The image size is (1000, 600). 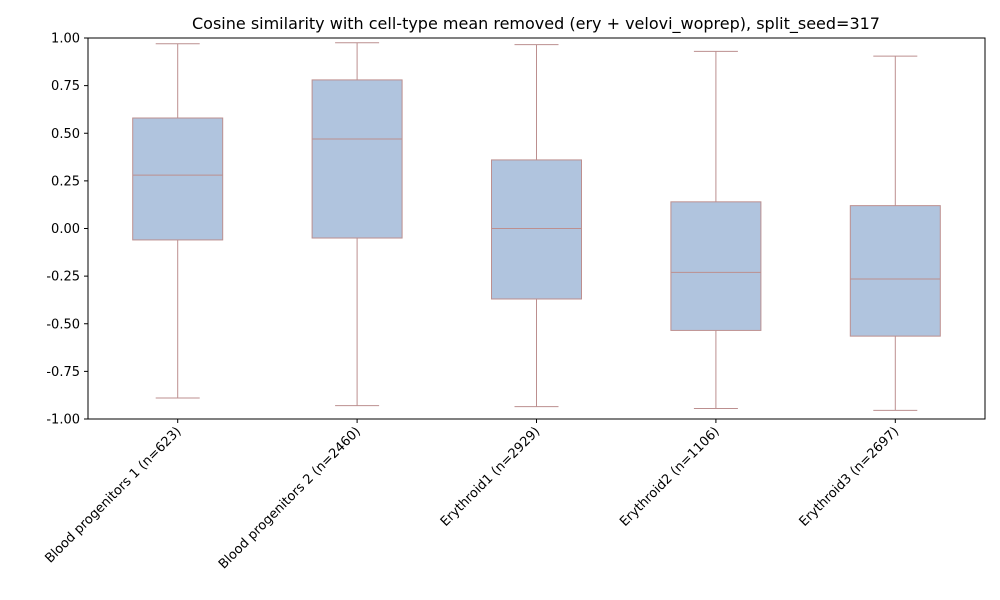 What do you see at coordinates (290, 498) in the screenshot?
I see `x-tick-label: Blood progenitors 2 (n=2460)` at bounding box center [290, 498].